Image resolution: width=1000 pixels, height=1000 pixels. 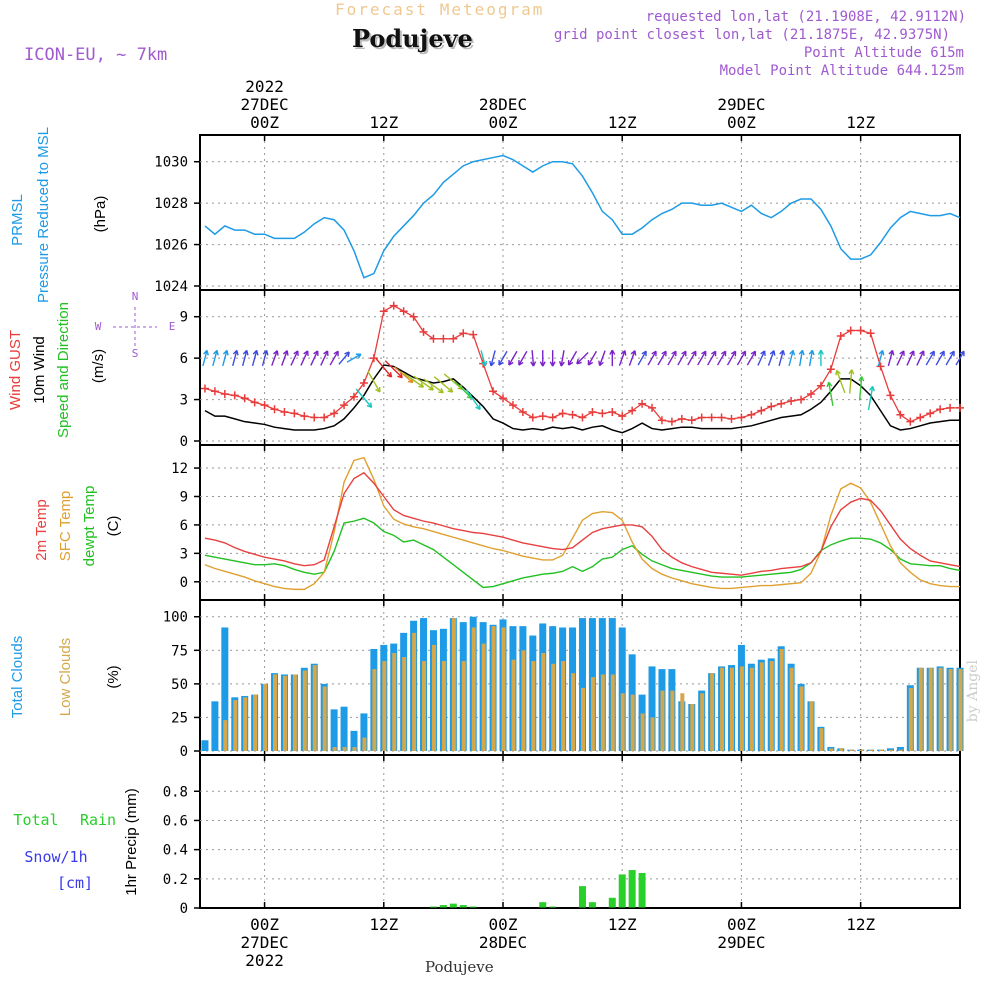 I want to click on requested-coords: requested lon,lat (21.1908E, 42.9112N), so click(x=805, y=17).